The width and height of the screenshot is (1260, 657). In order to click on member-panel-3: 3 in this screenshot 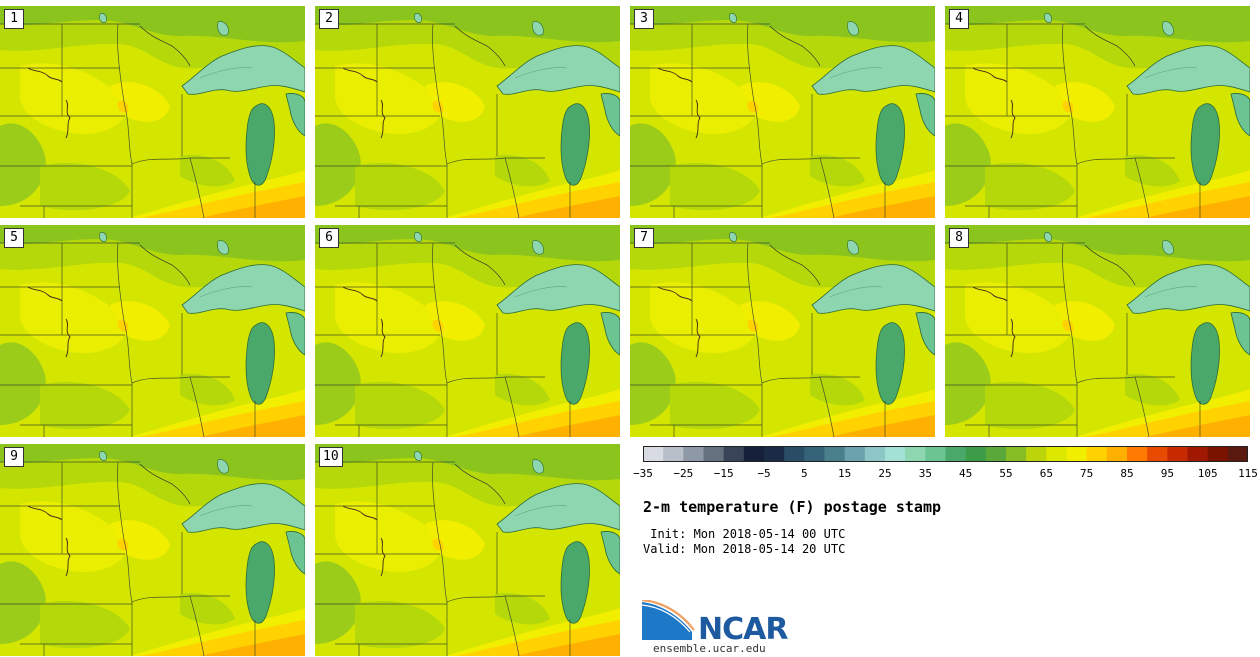, I will do `click(782, 112)`.